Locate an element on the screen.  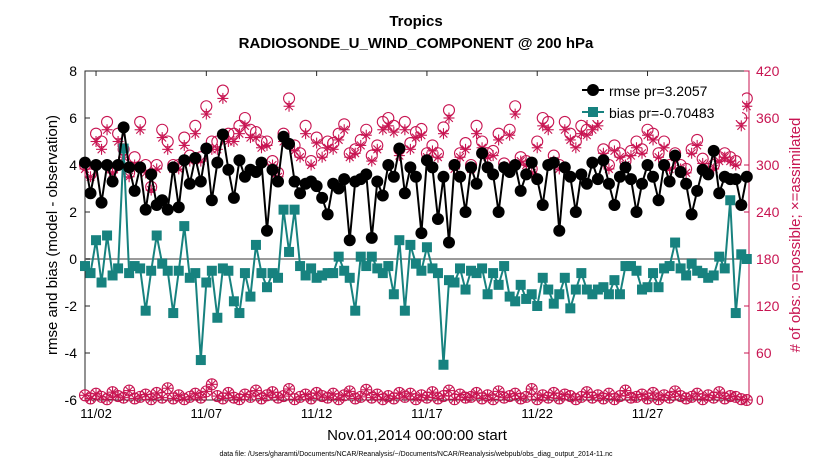
legend-bias-label: bias pr=-0.70483 is located at coordinates (662, 113).